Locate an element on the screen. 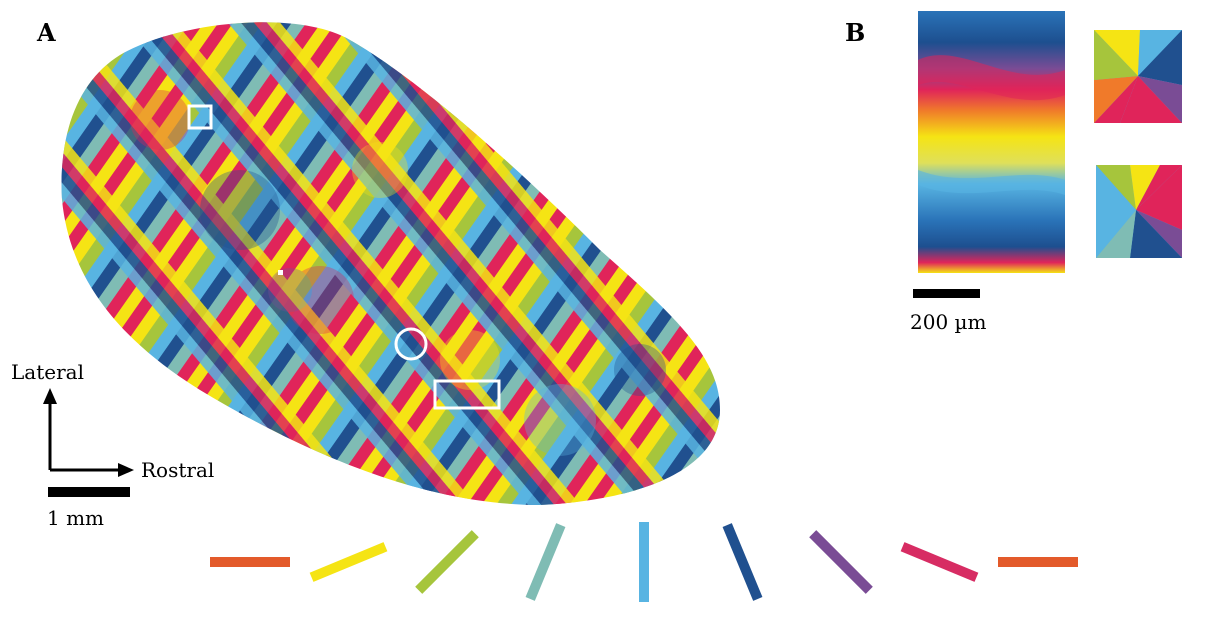  map-scale-label: 1 mm is located at coordinates (76, 518).